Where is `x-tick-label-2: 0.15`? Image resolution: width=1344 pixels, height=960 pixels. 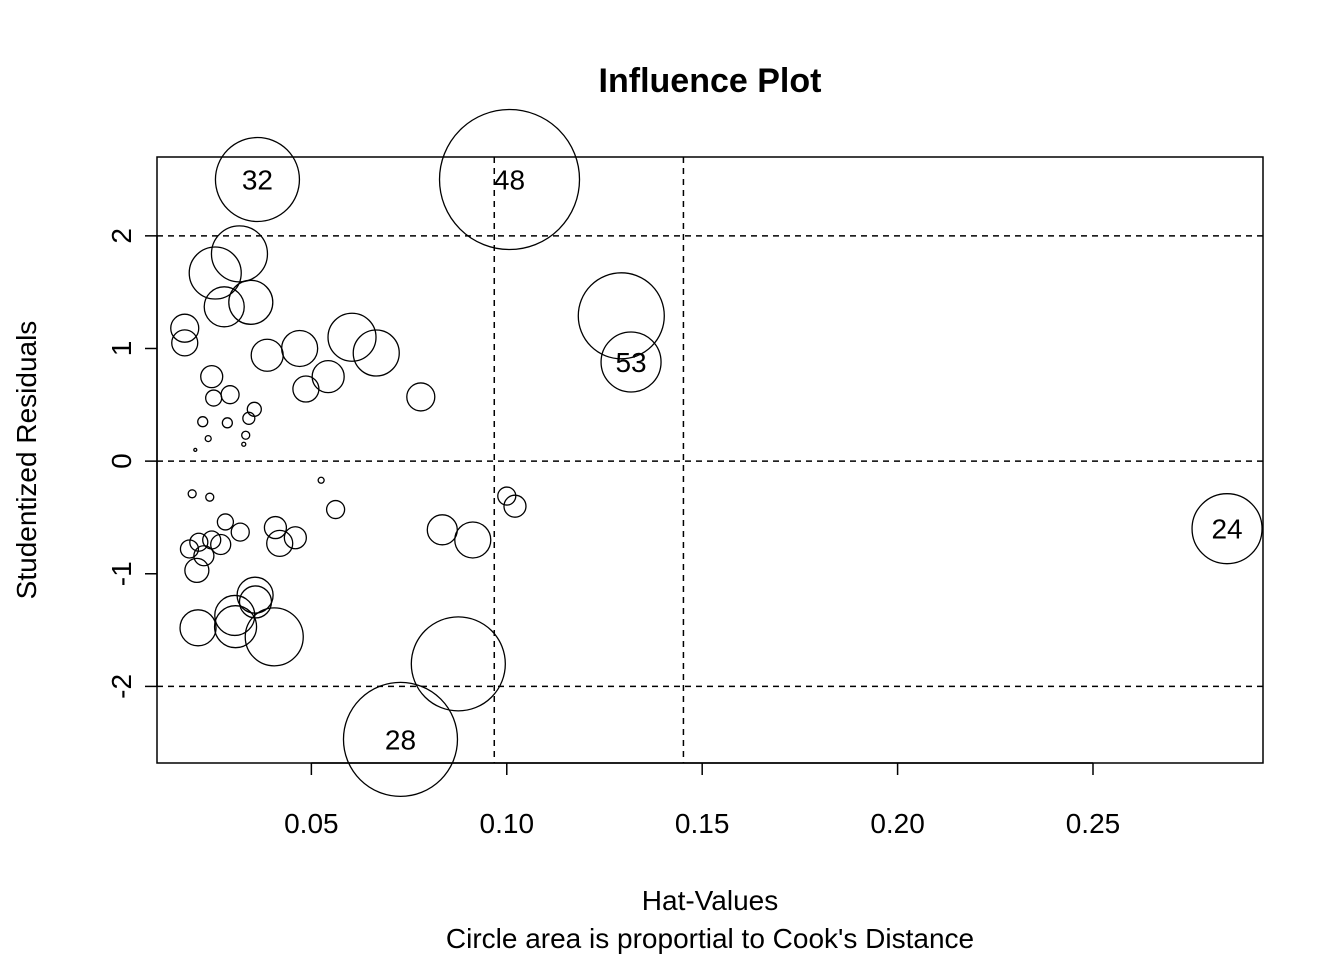
x-tick-label-2: 0.15 is located at coordinates (702, 823).